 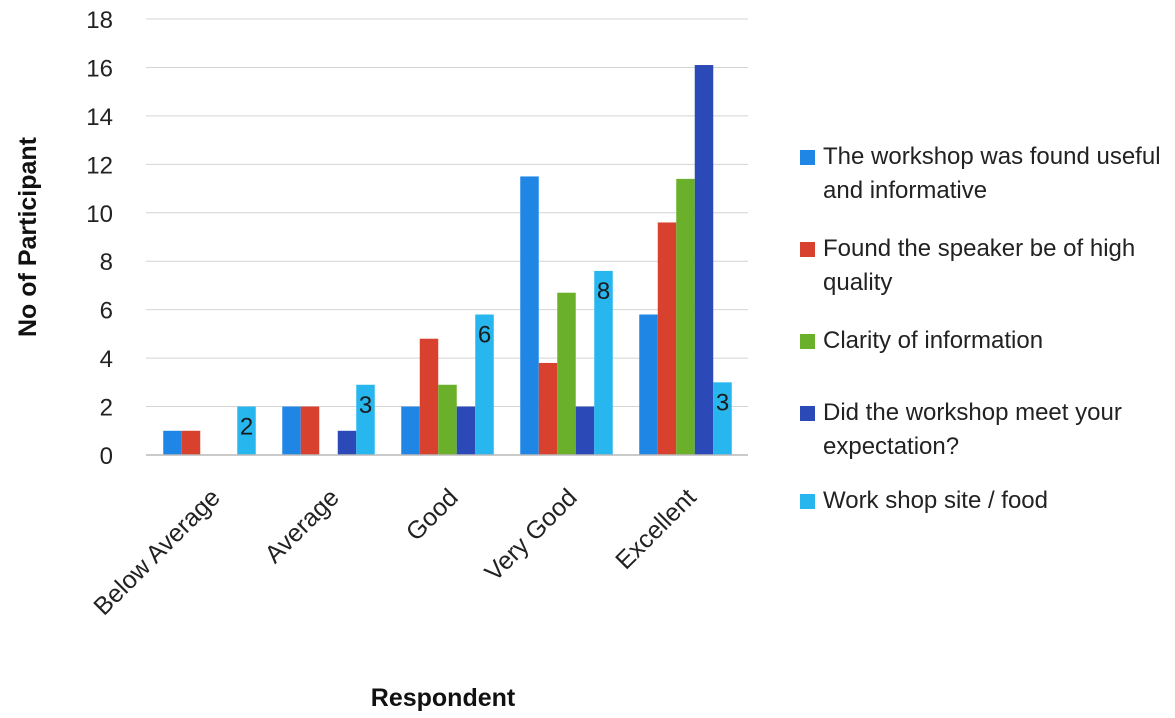 I want to click on y-tick-label: 14, so click(x=99, y=117).